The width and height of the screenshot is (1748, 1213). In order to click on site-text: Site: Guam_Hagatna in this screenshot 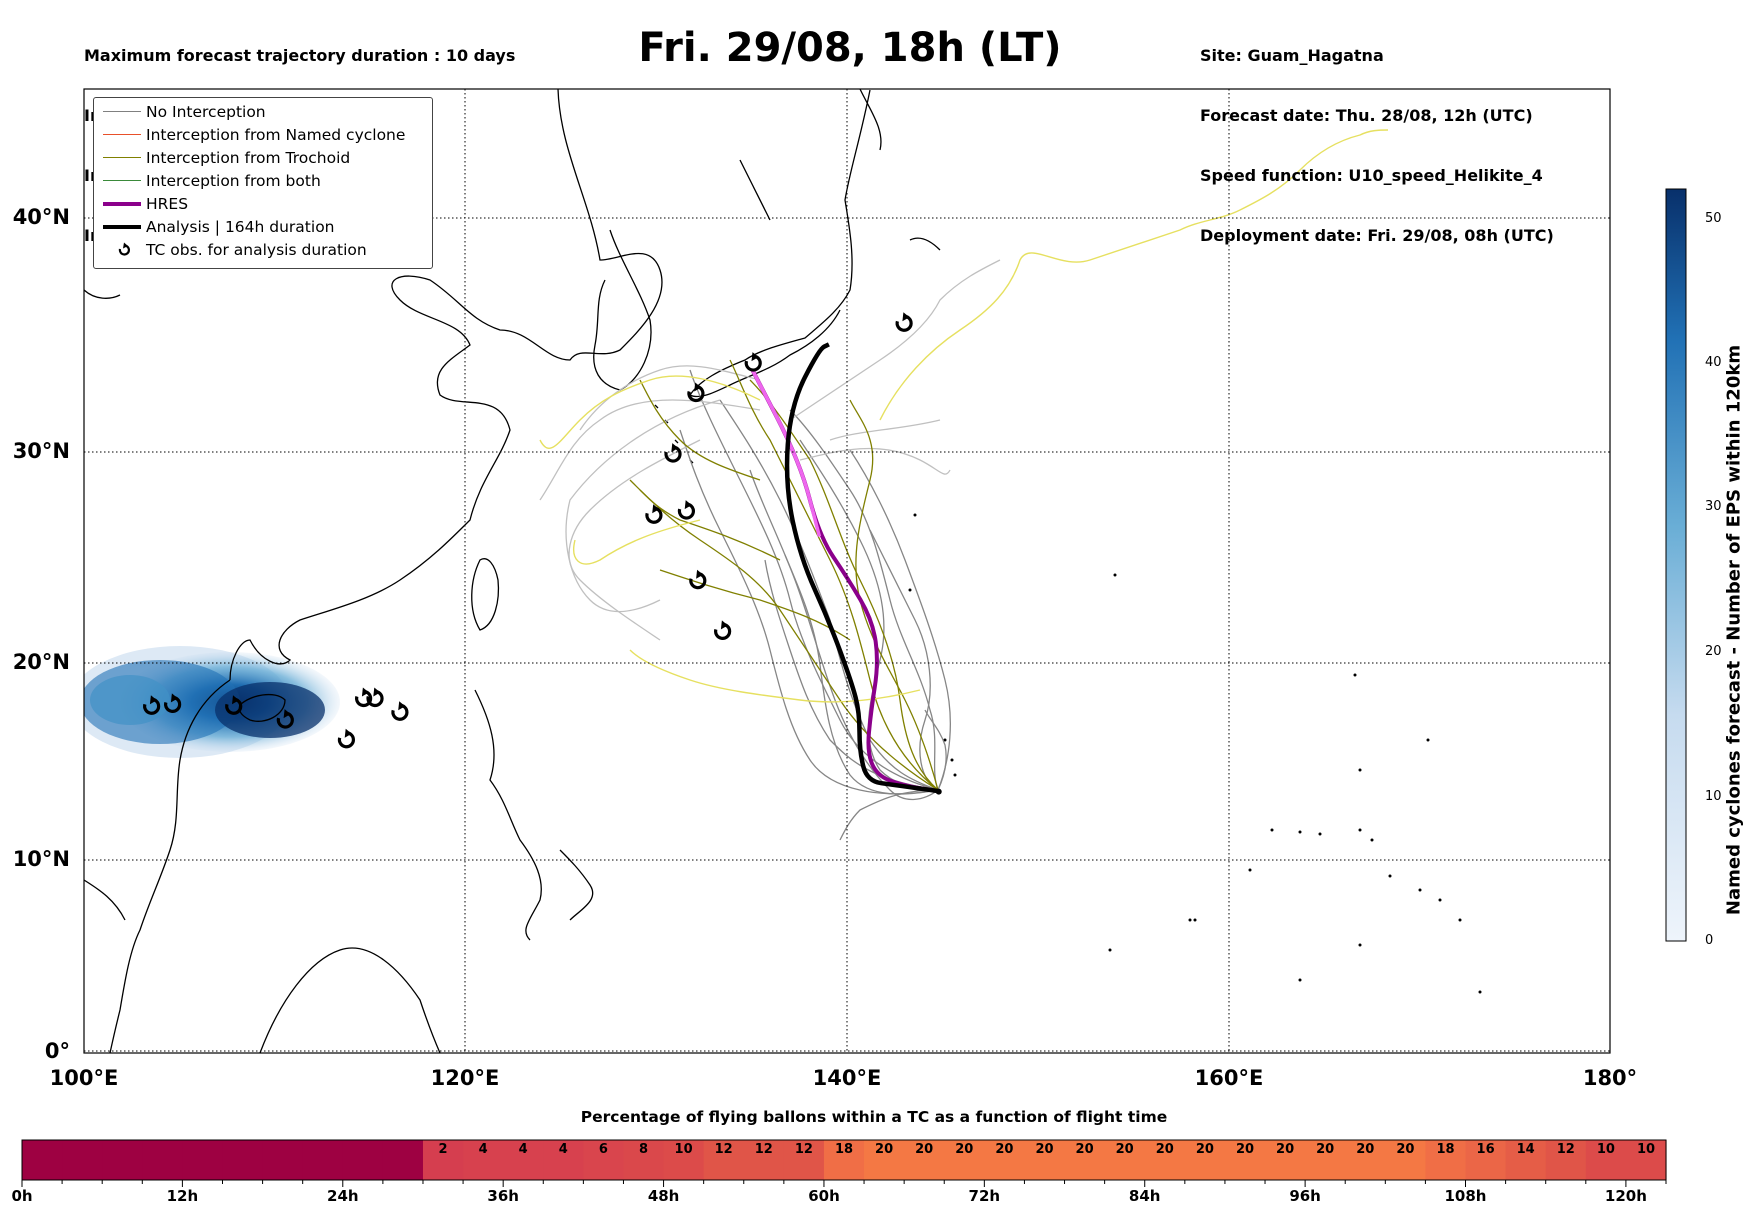, I will do `click(1292, 55)`.